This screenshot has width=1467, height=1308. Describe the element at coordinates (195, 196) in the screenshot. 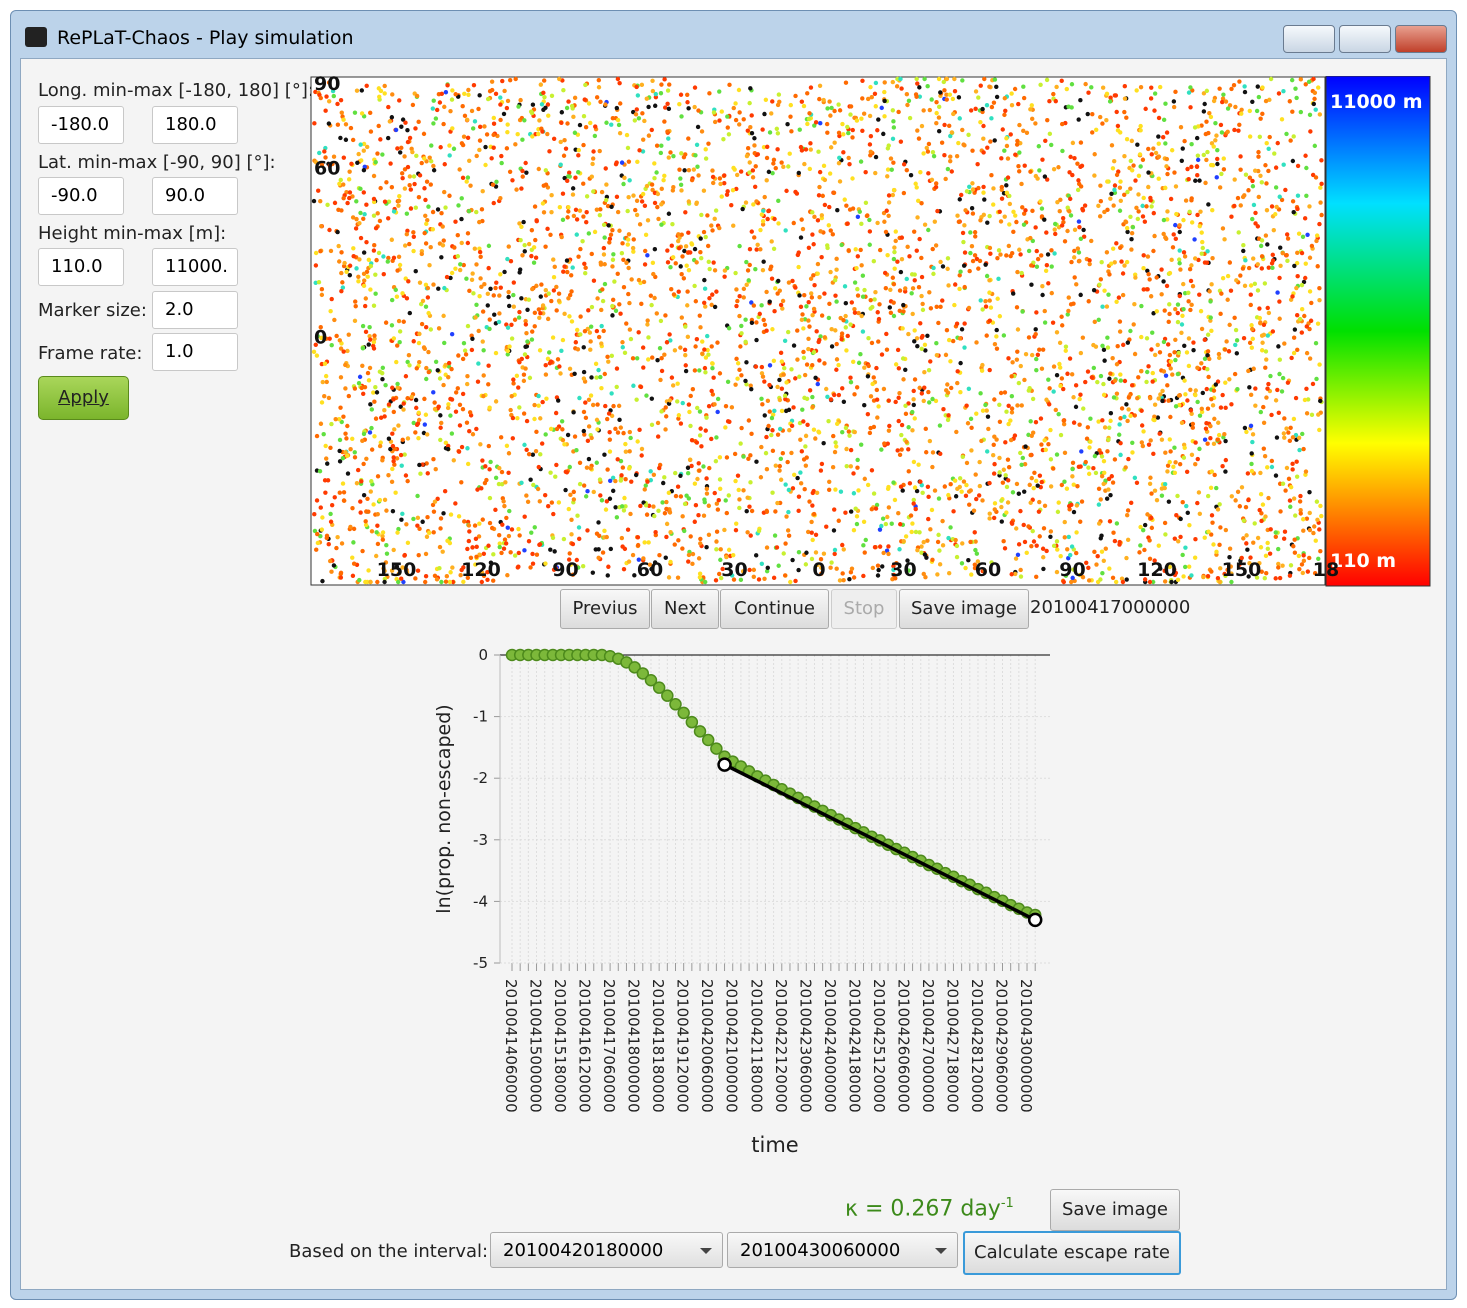

I see `text-field: 90.0` at that location.